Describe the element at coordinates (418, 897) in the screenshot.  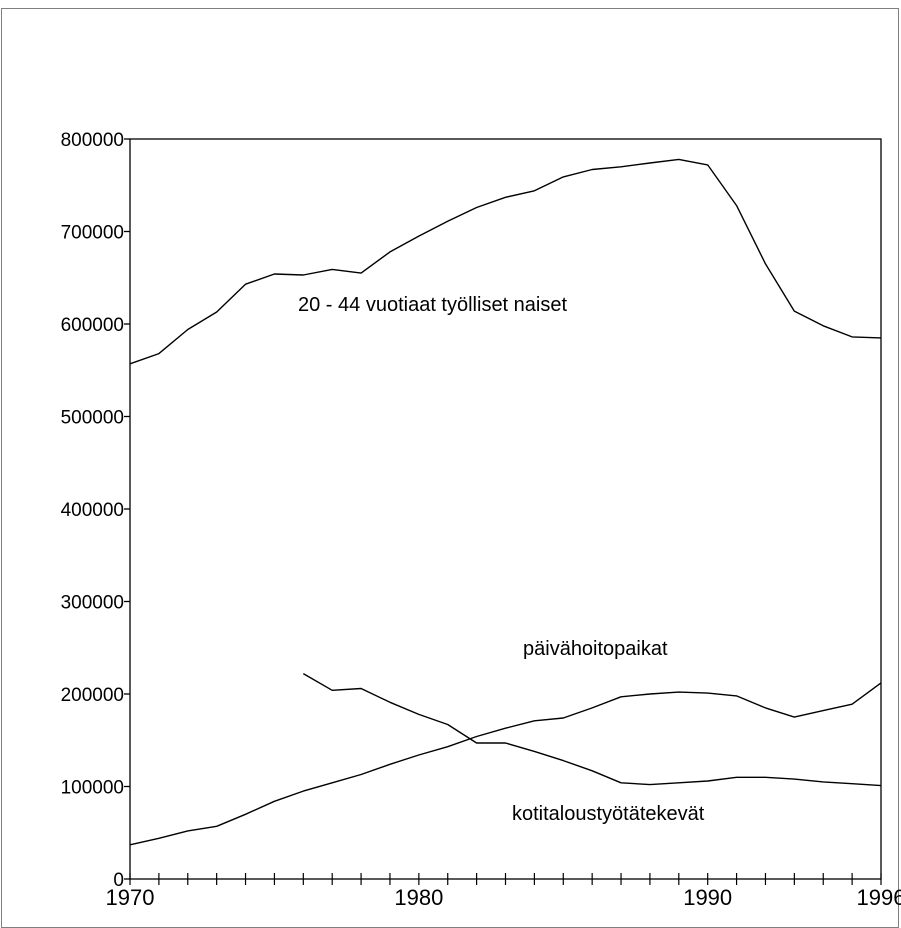
I see `x-tick-label: 1980` at that location.